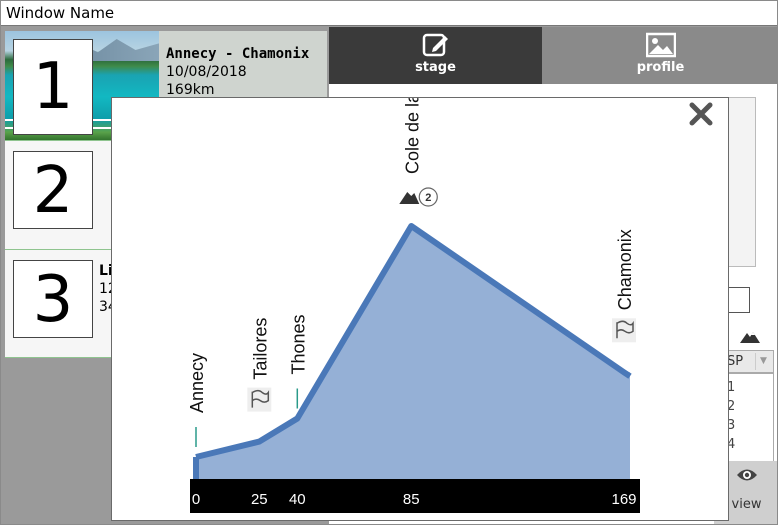  Describe the element at coordinates (196, 499) in the screenshot. I see `x-tick-label: 0` at that location.